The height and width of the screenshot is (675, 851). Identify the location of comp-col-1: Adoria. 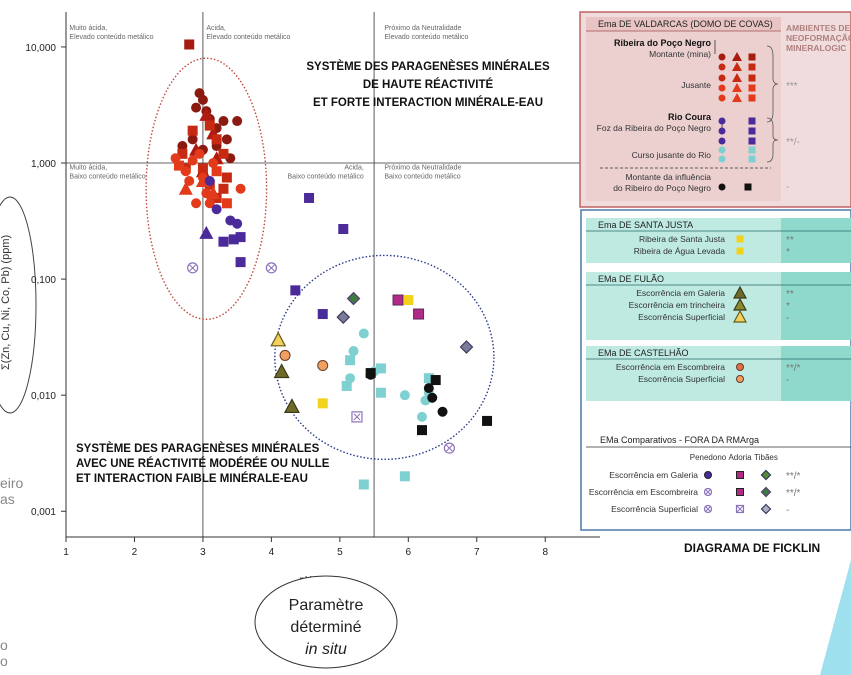
(740, 457).